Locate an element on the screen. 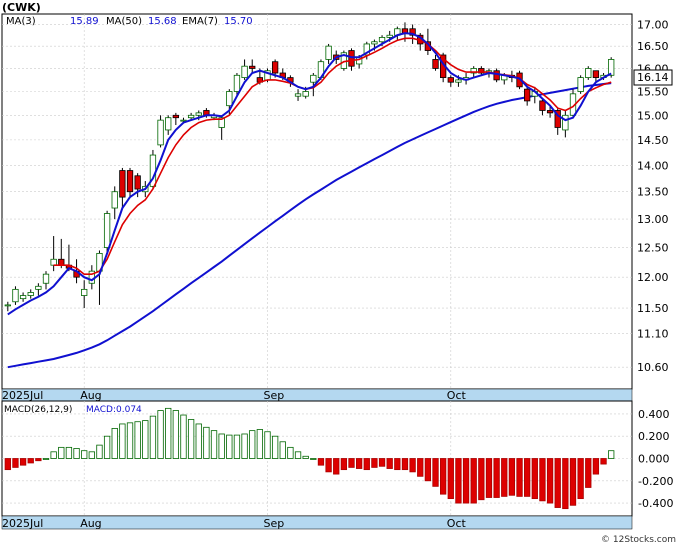 Image resolution: width=680 pixels, height=550 pixels. price-x-axis: 2025Jul Aug Sep Oct is located at coordinates (234, 395).